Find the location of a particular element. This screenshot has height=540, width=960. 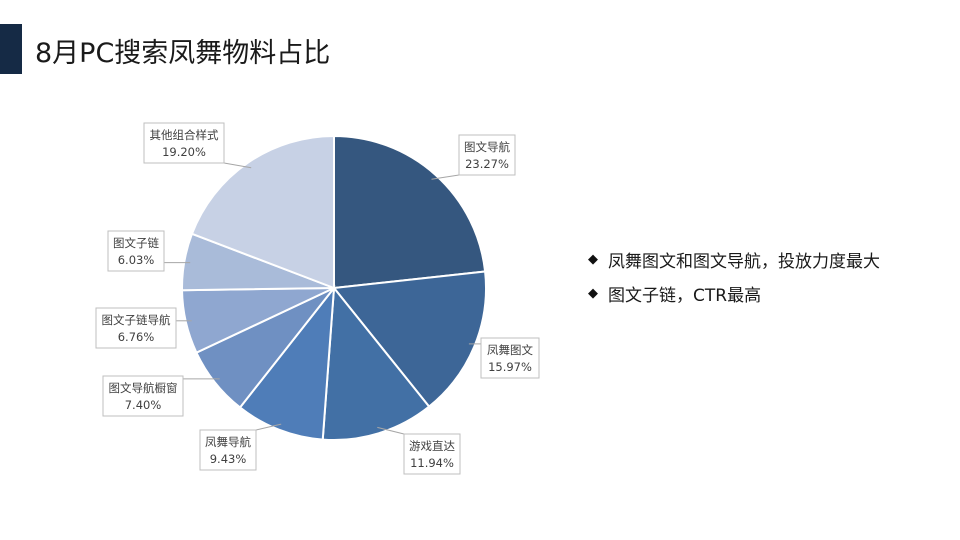

slice-label: 图文导航 is located at coordinates (487, 147).